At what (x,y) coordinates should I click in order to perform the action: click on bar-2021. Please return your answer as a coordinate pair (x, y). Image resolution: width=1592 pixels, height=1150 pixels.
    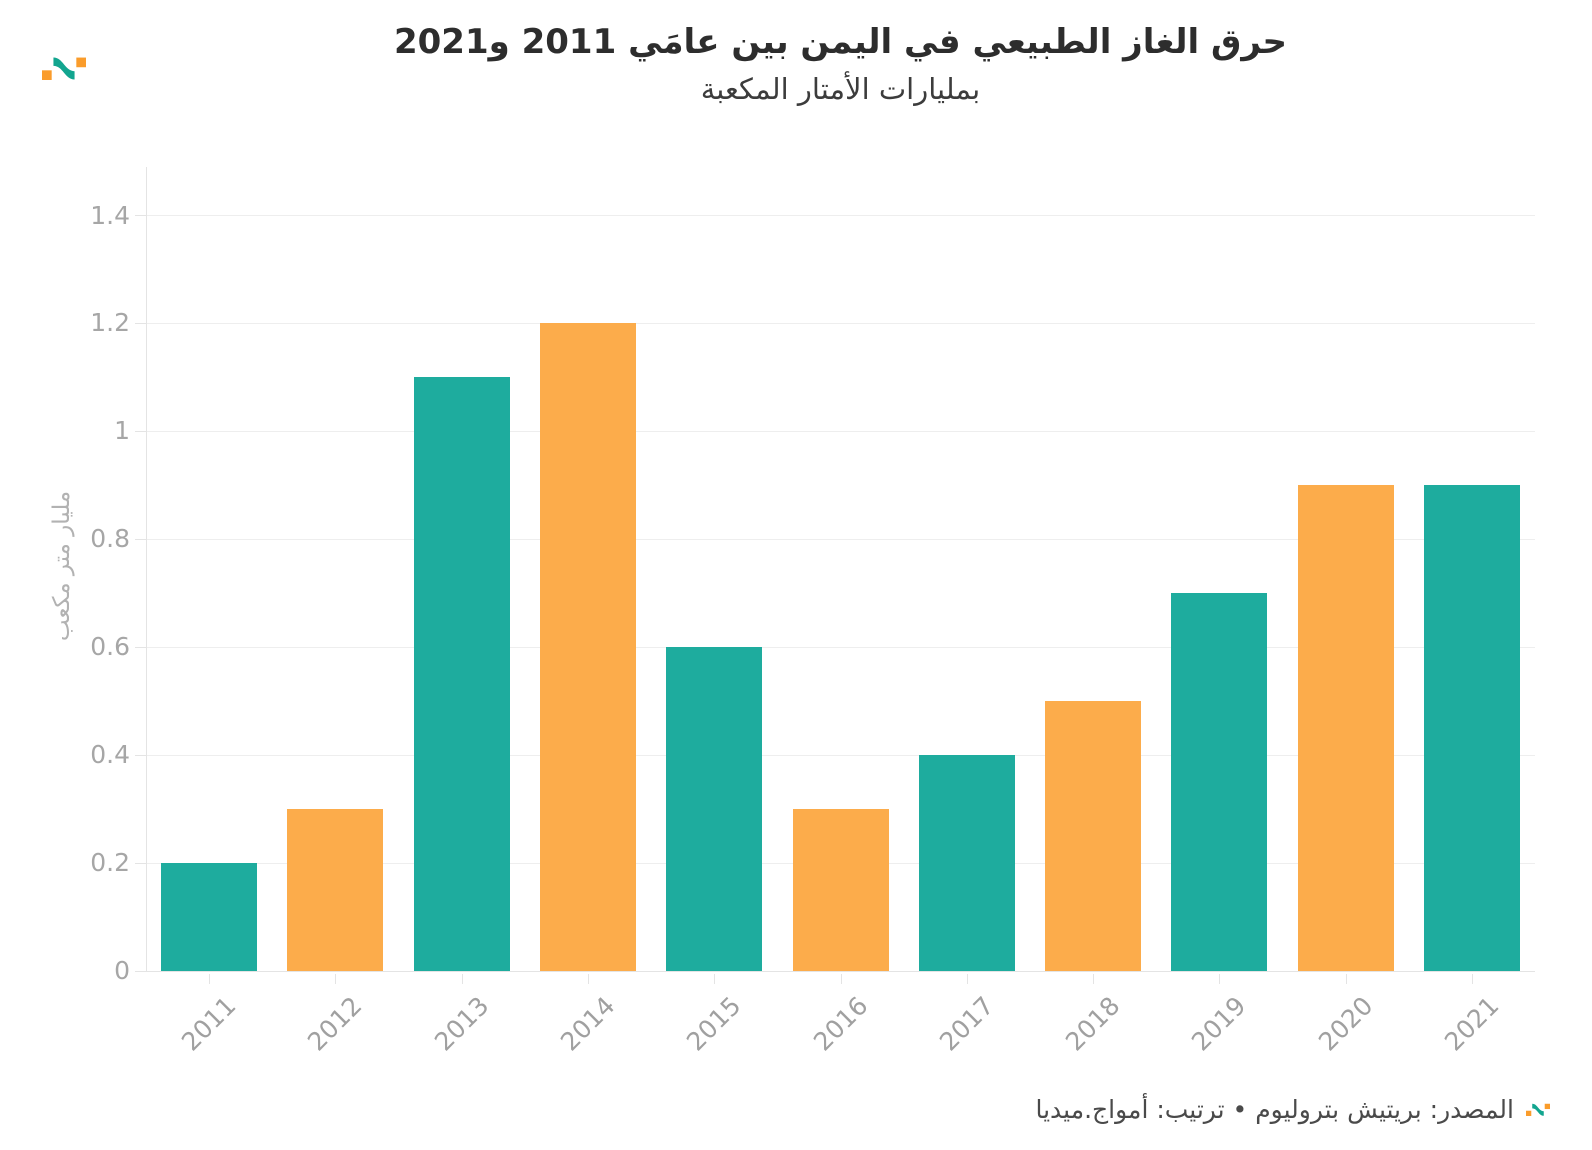
    Looking at the image, I should click on (1471, 728).